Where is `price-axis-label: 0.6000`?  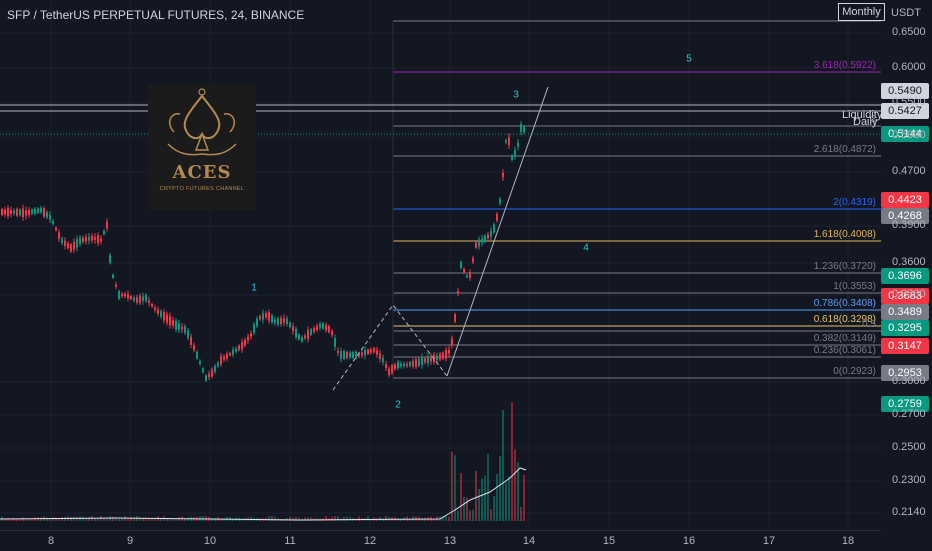
price-axis-label: 0.6000 is located at coordinates (909, 67).